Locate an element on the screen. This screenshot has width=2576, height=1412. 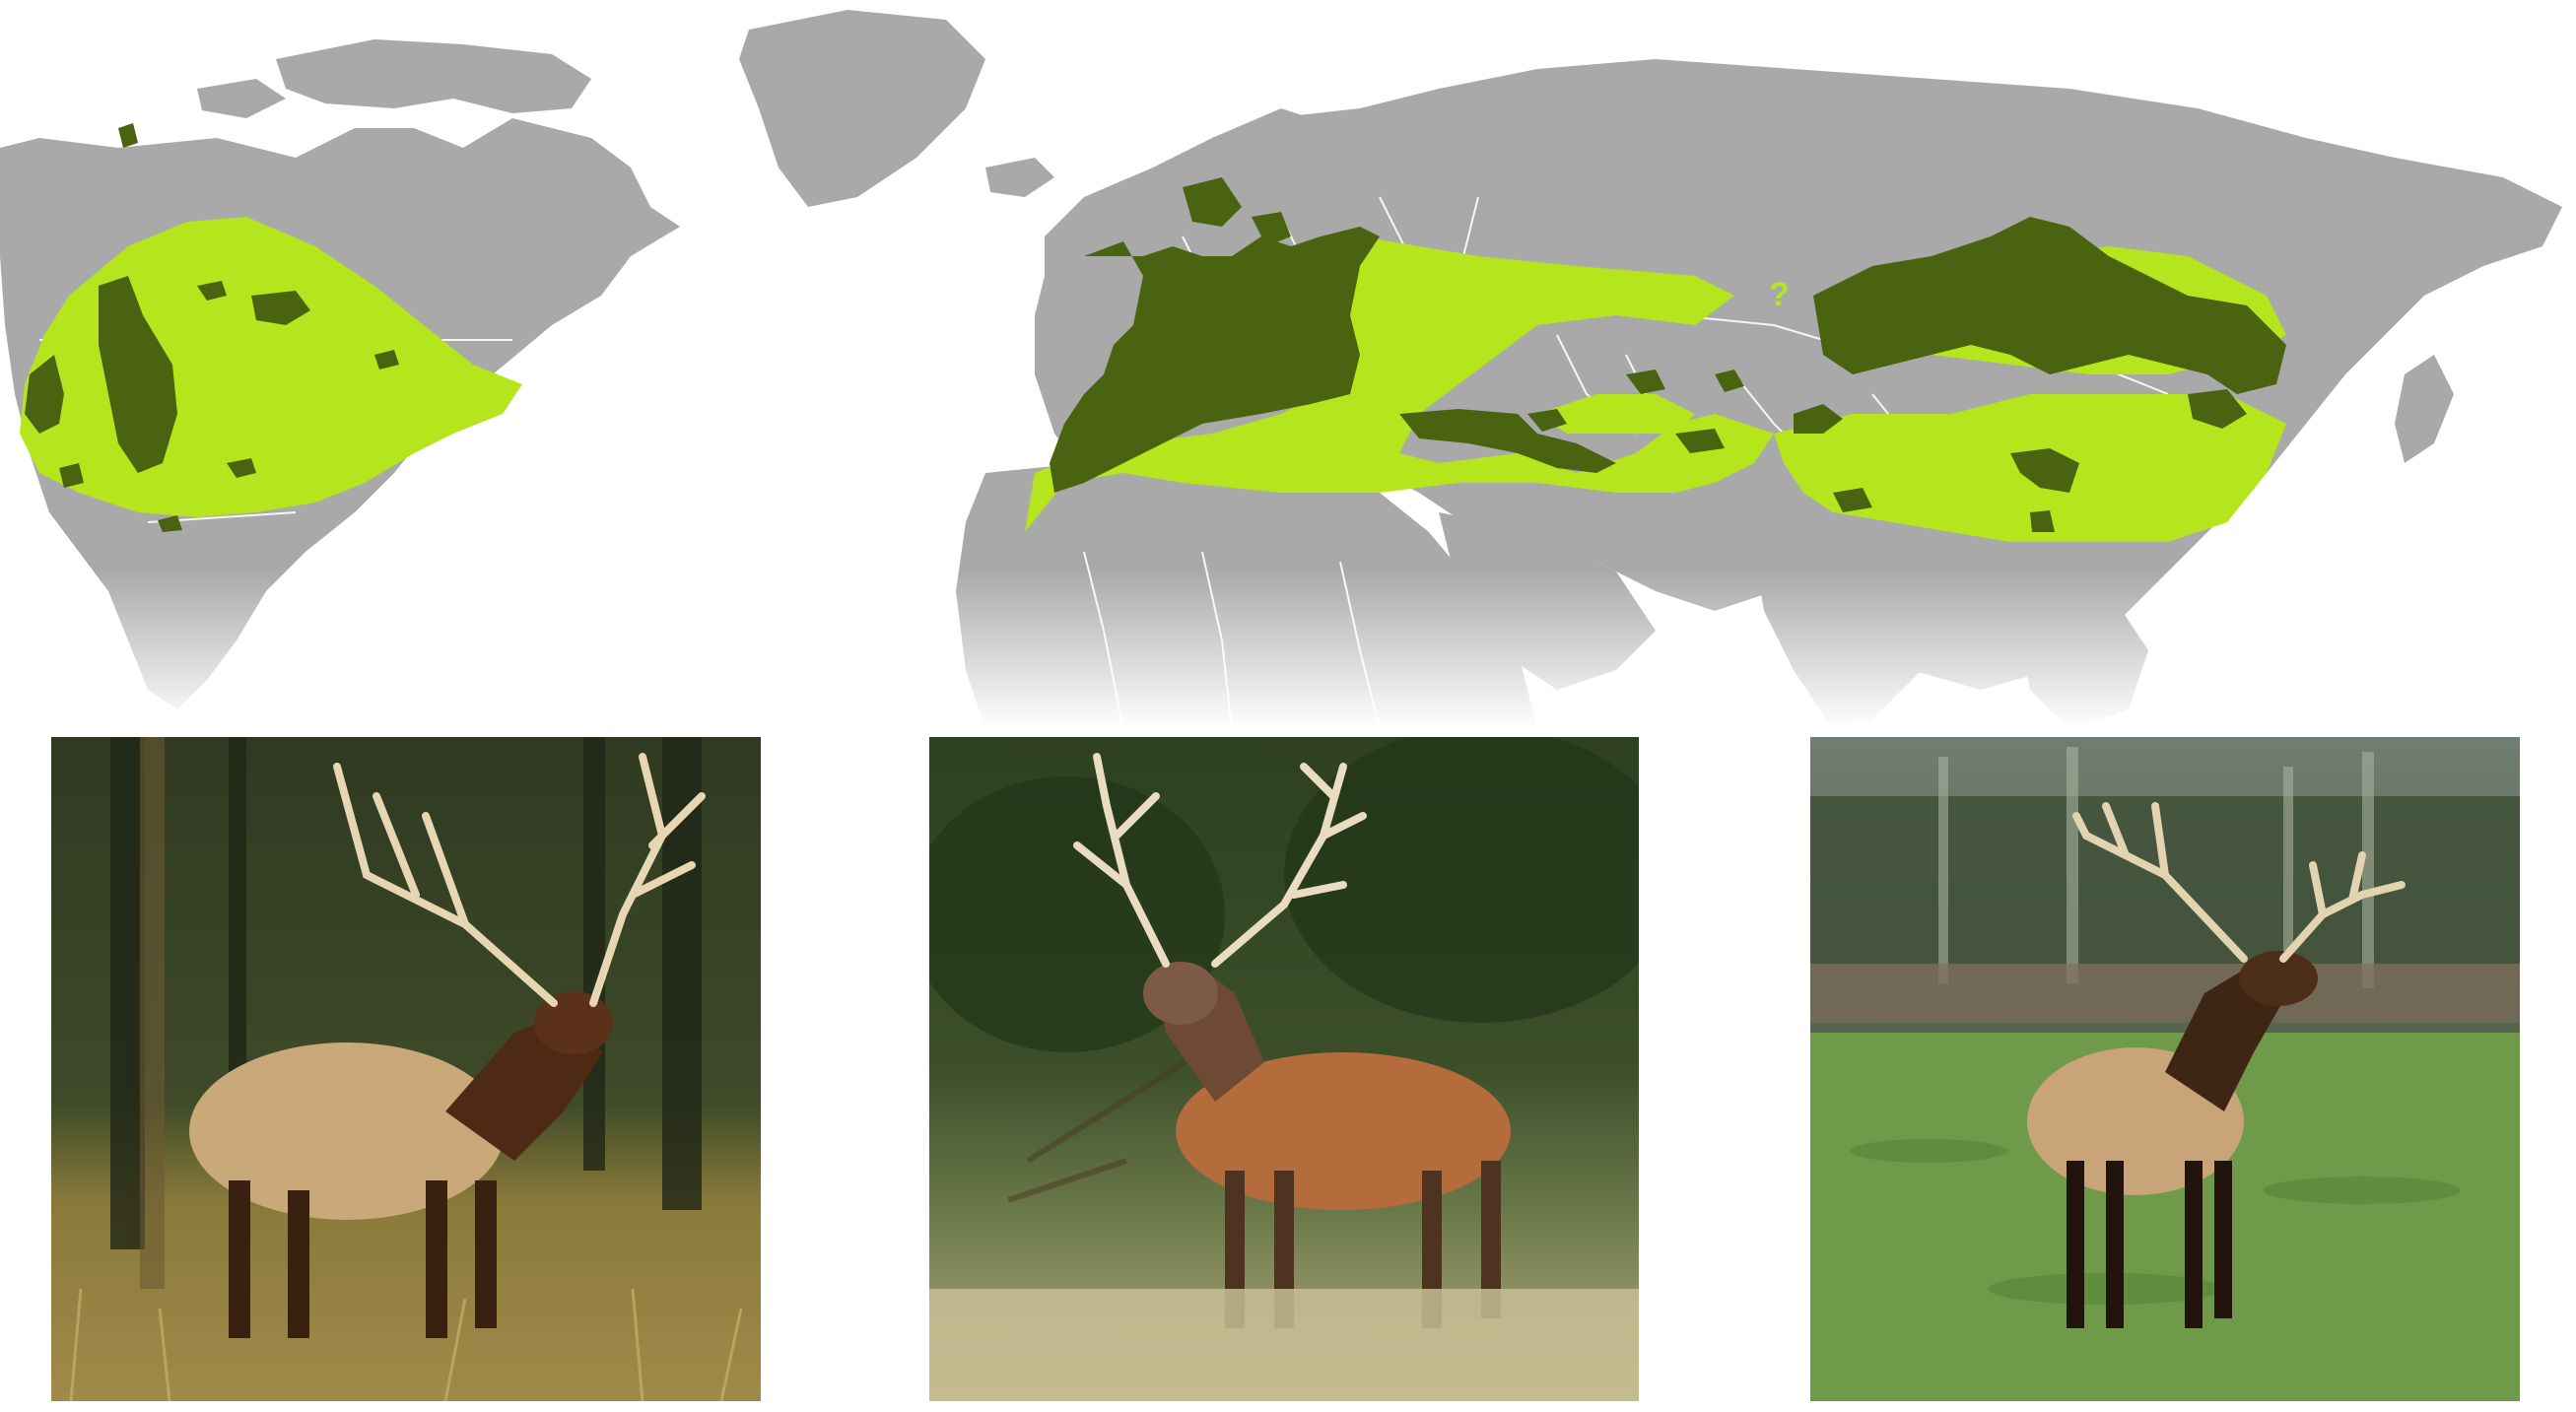
elk-forest-illustration is located at coordinates (406, 1069).